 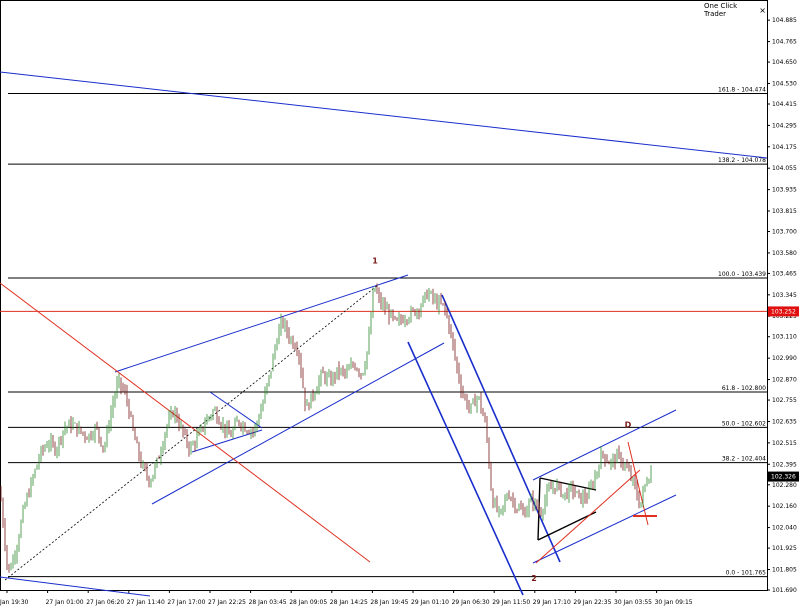 I want to click on time-tick-label: 27 Jan 17:00, so click(x=186, y=602).